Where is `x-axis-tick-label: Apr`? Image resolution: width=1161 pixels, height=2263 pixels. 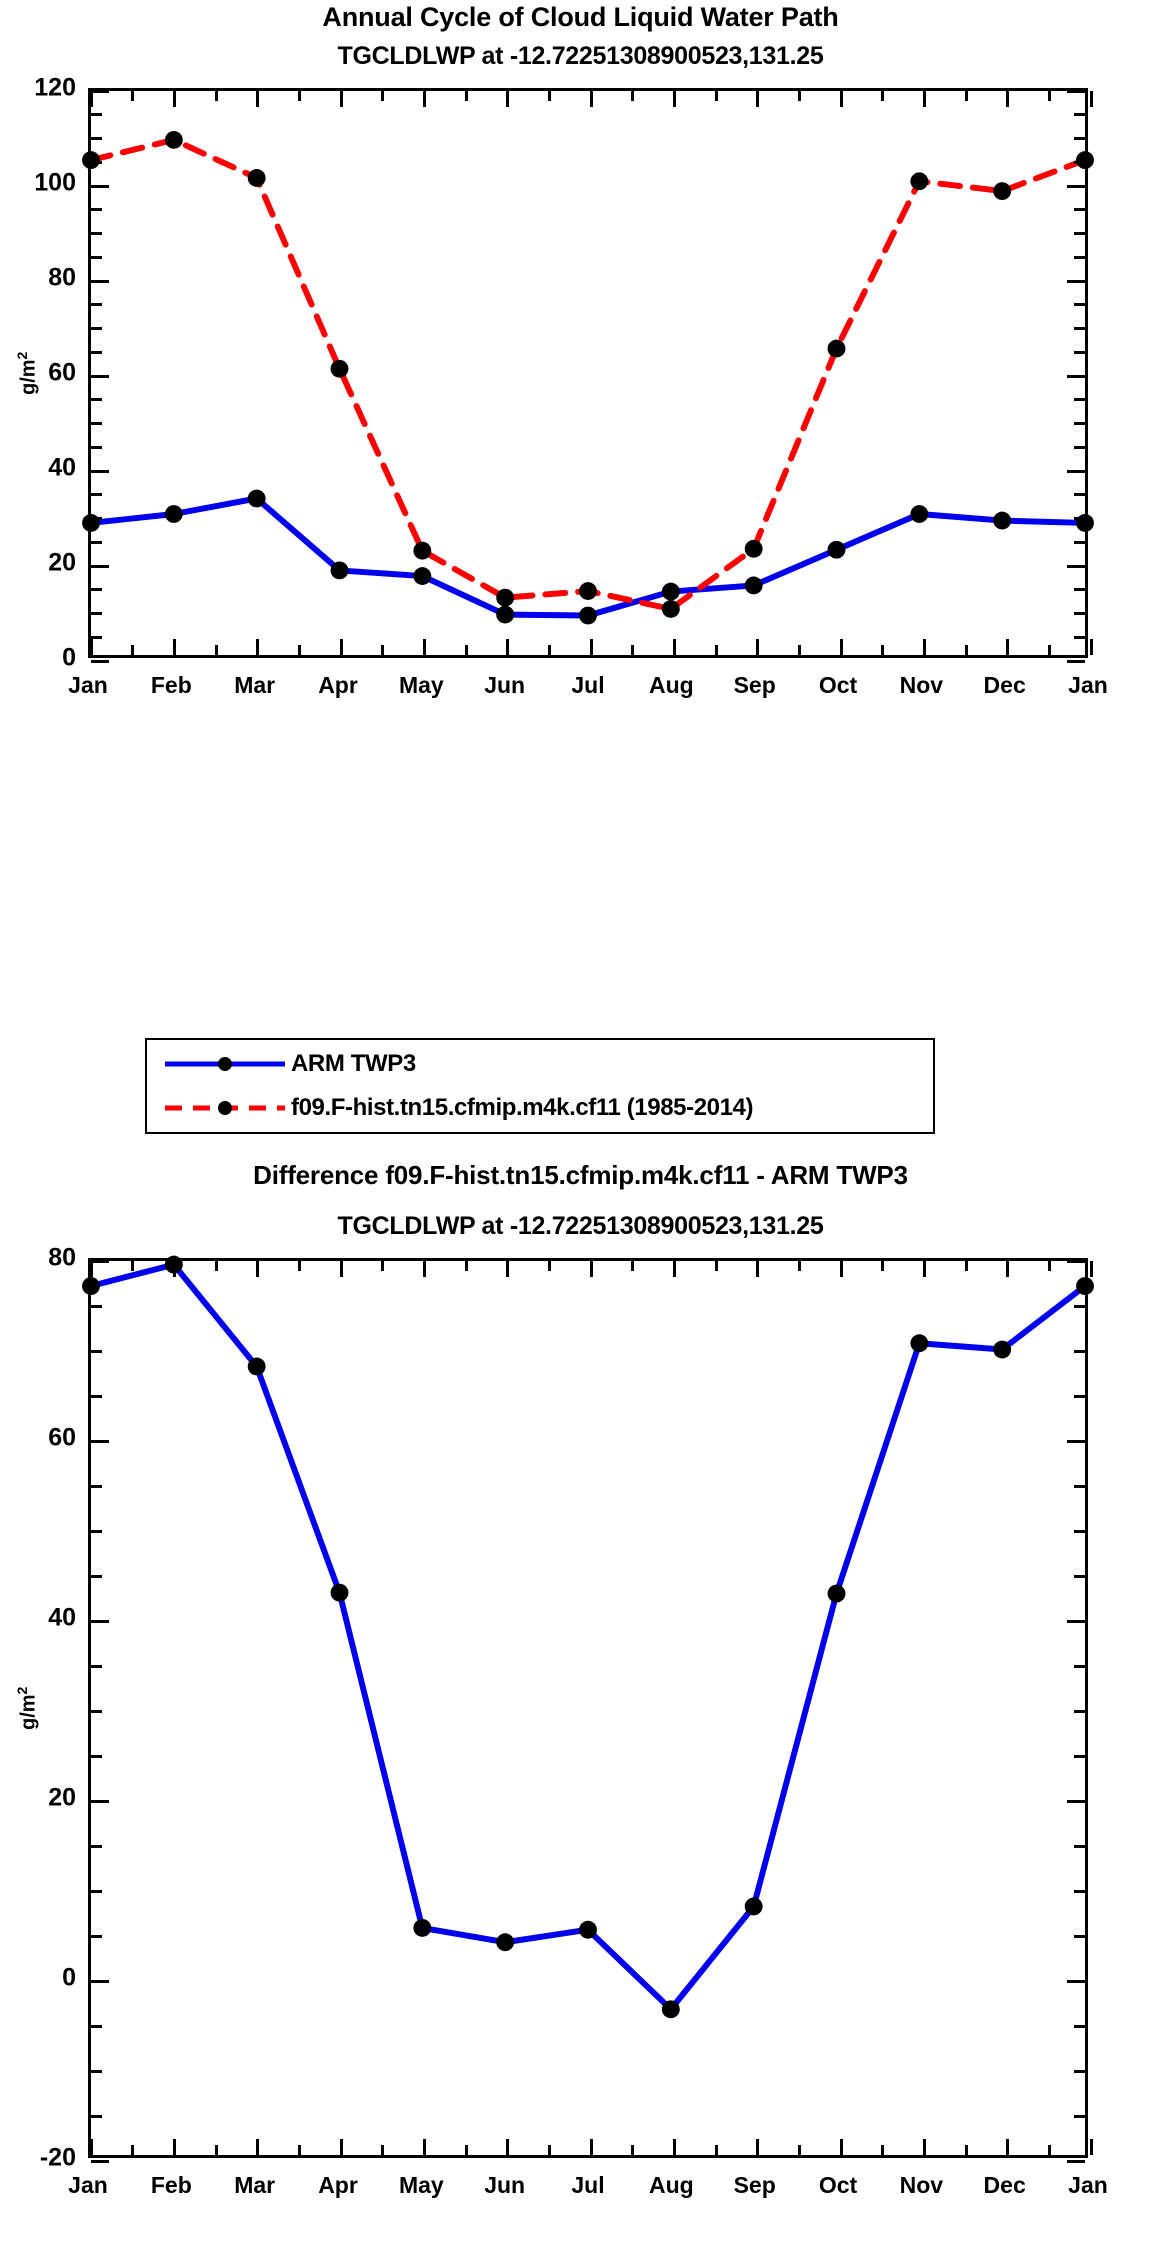 x-axis-tick-label: Apr is located at coordinates (338, 2185).